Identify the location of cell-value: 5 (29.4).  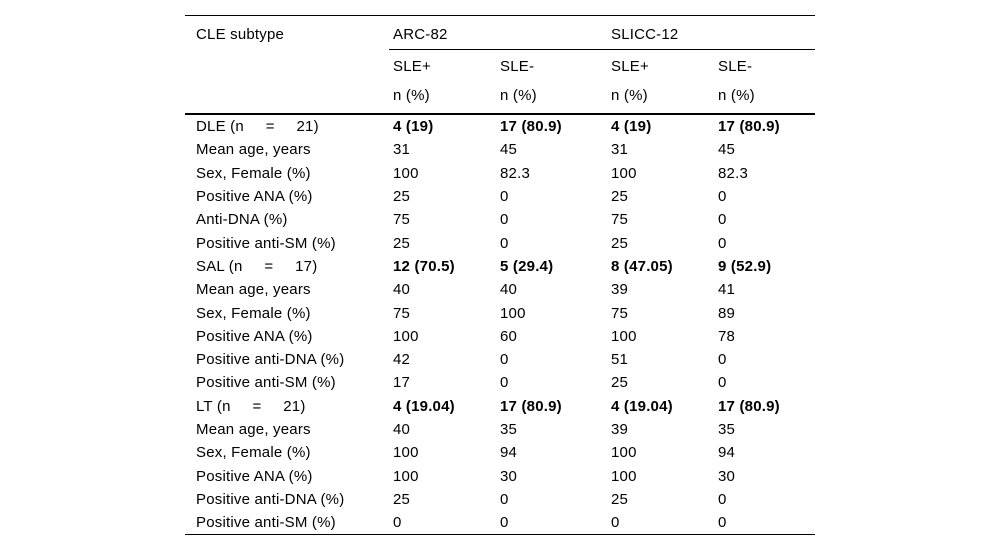
(527, 266).